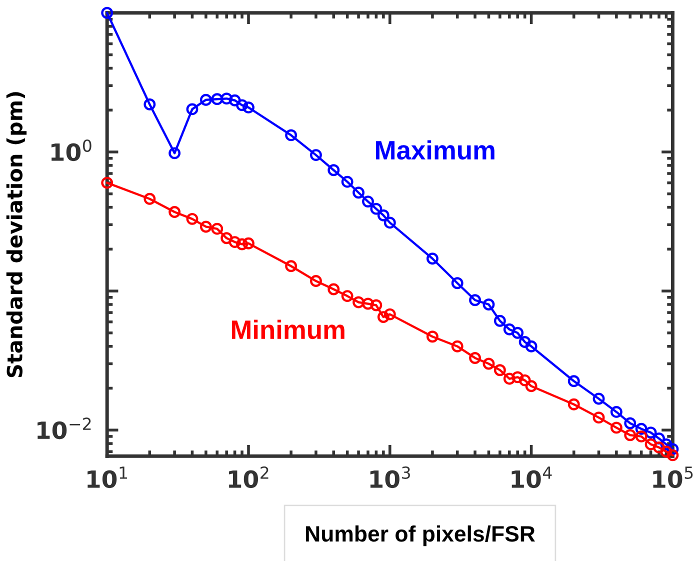 The height and width of the screenshot is (561, 700). Describe the element at coordinates (16, 235) in the screenshot. I see `y-axis-title: Standard deviation (pm)` at that location.